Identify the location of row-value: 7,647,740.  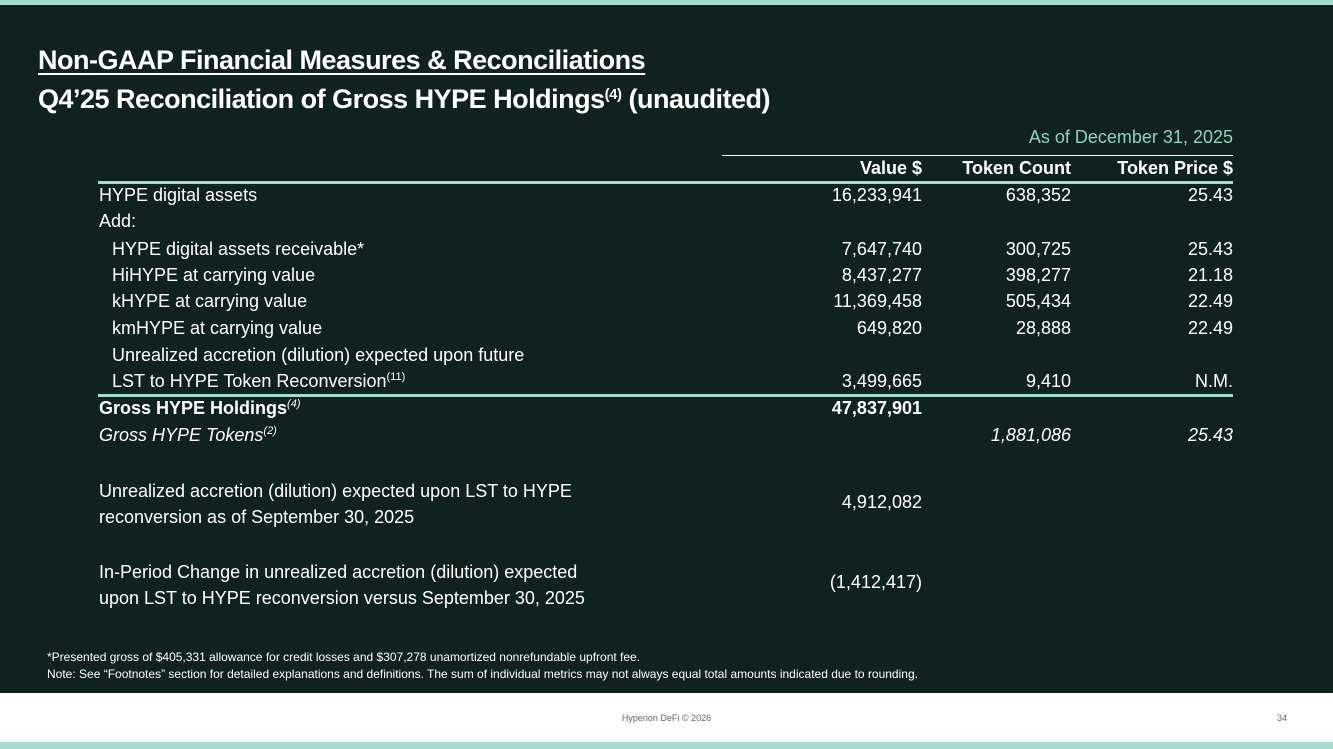
(881, 249).